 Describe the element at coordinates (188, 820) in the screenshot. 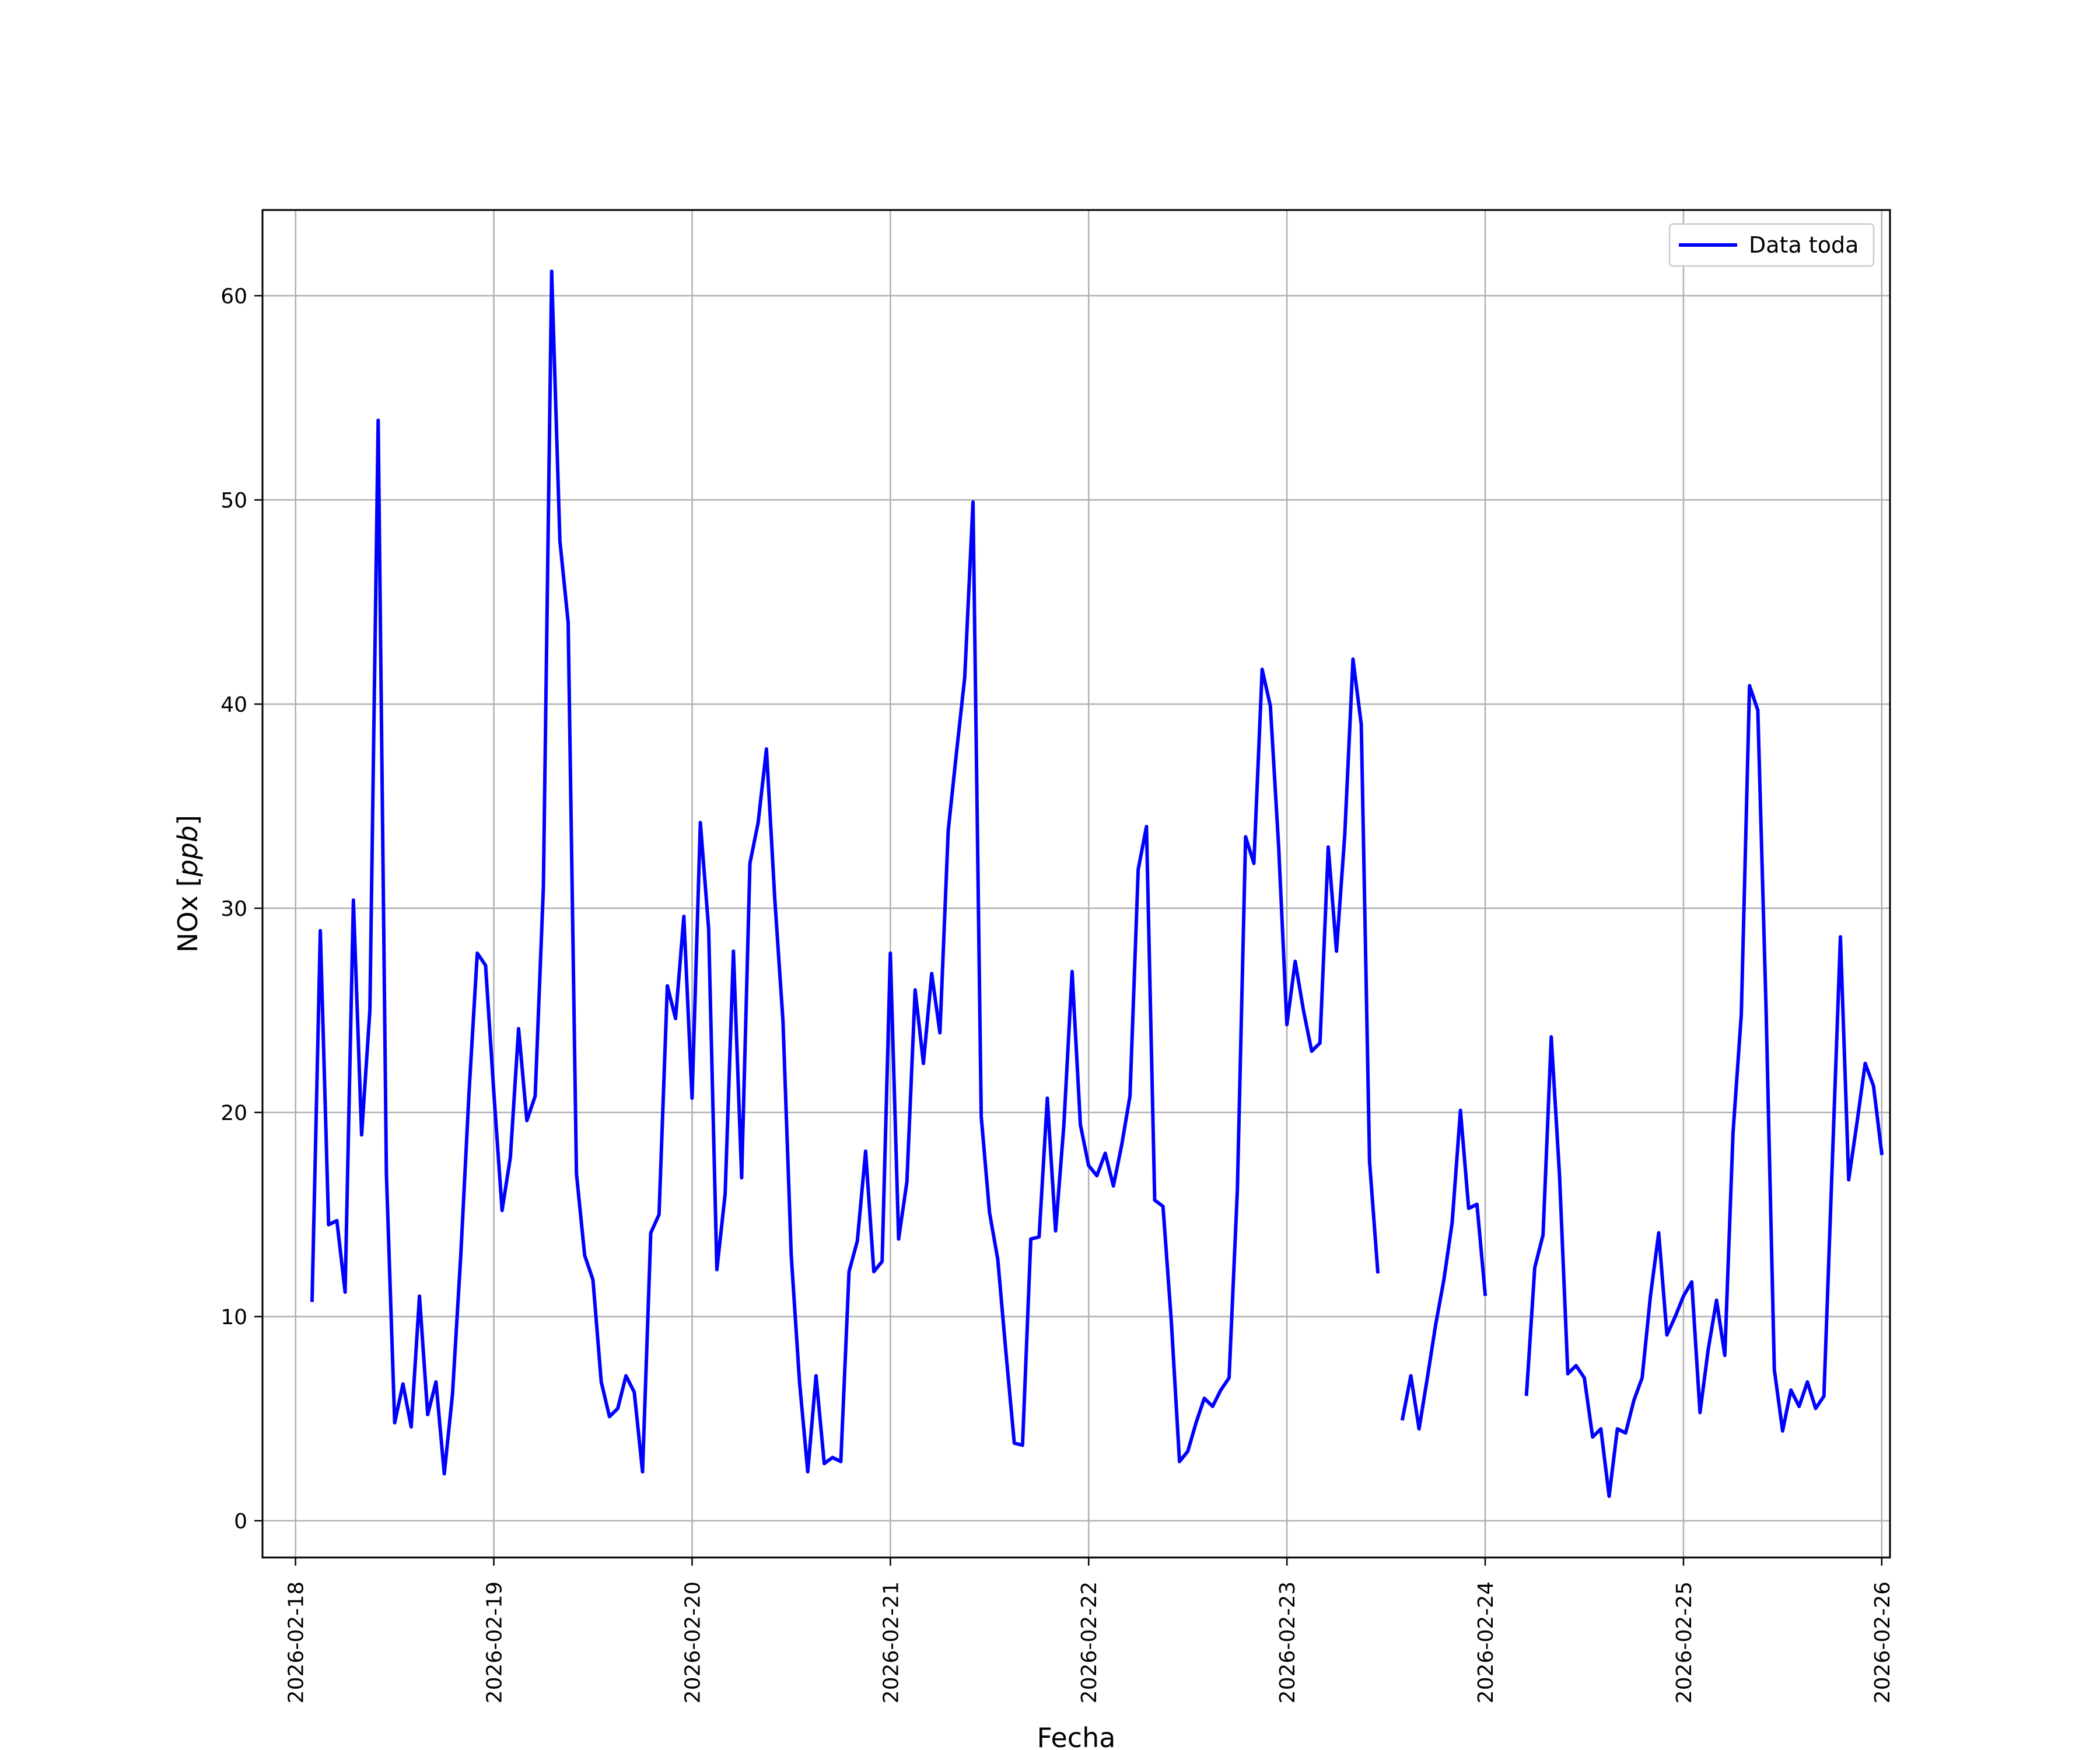

I see `y-axis-label-bracket-close: ]` at that location.